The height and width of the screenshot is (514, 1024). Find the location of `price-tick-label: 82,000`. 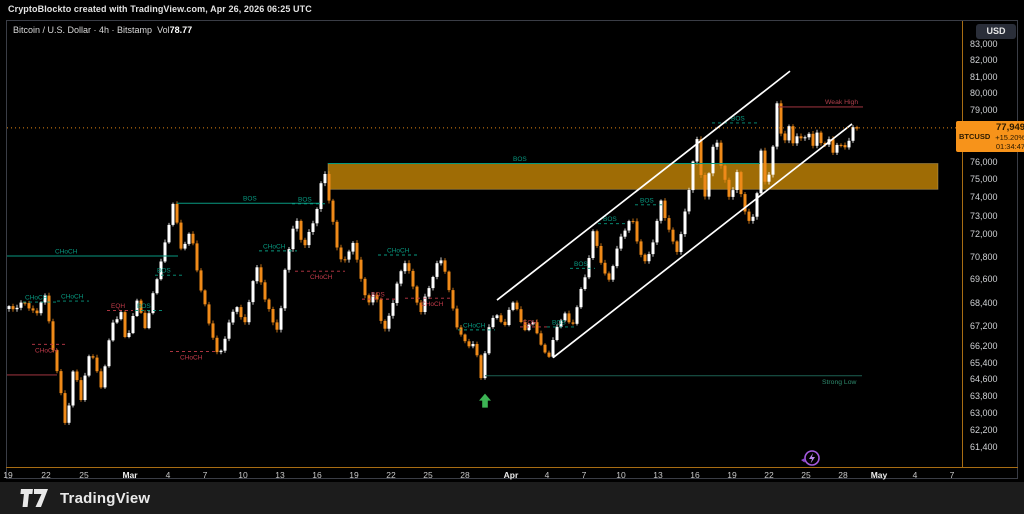

price-tick-label: 82,000 is located at coordinates (984, 60).